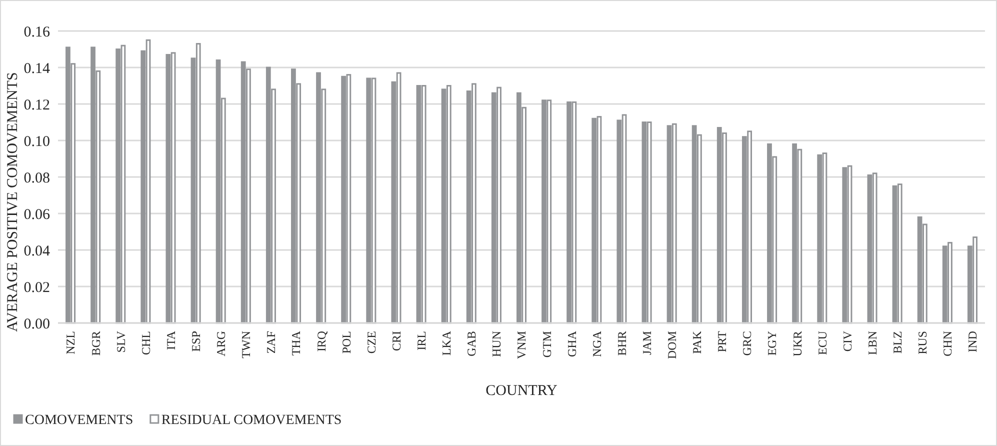  I want to click on x-tick-label: NGA, so click(597, 343).